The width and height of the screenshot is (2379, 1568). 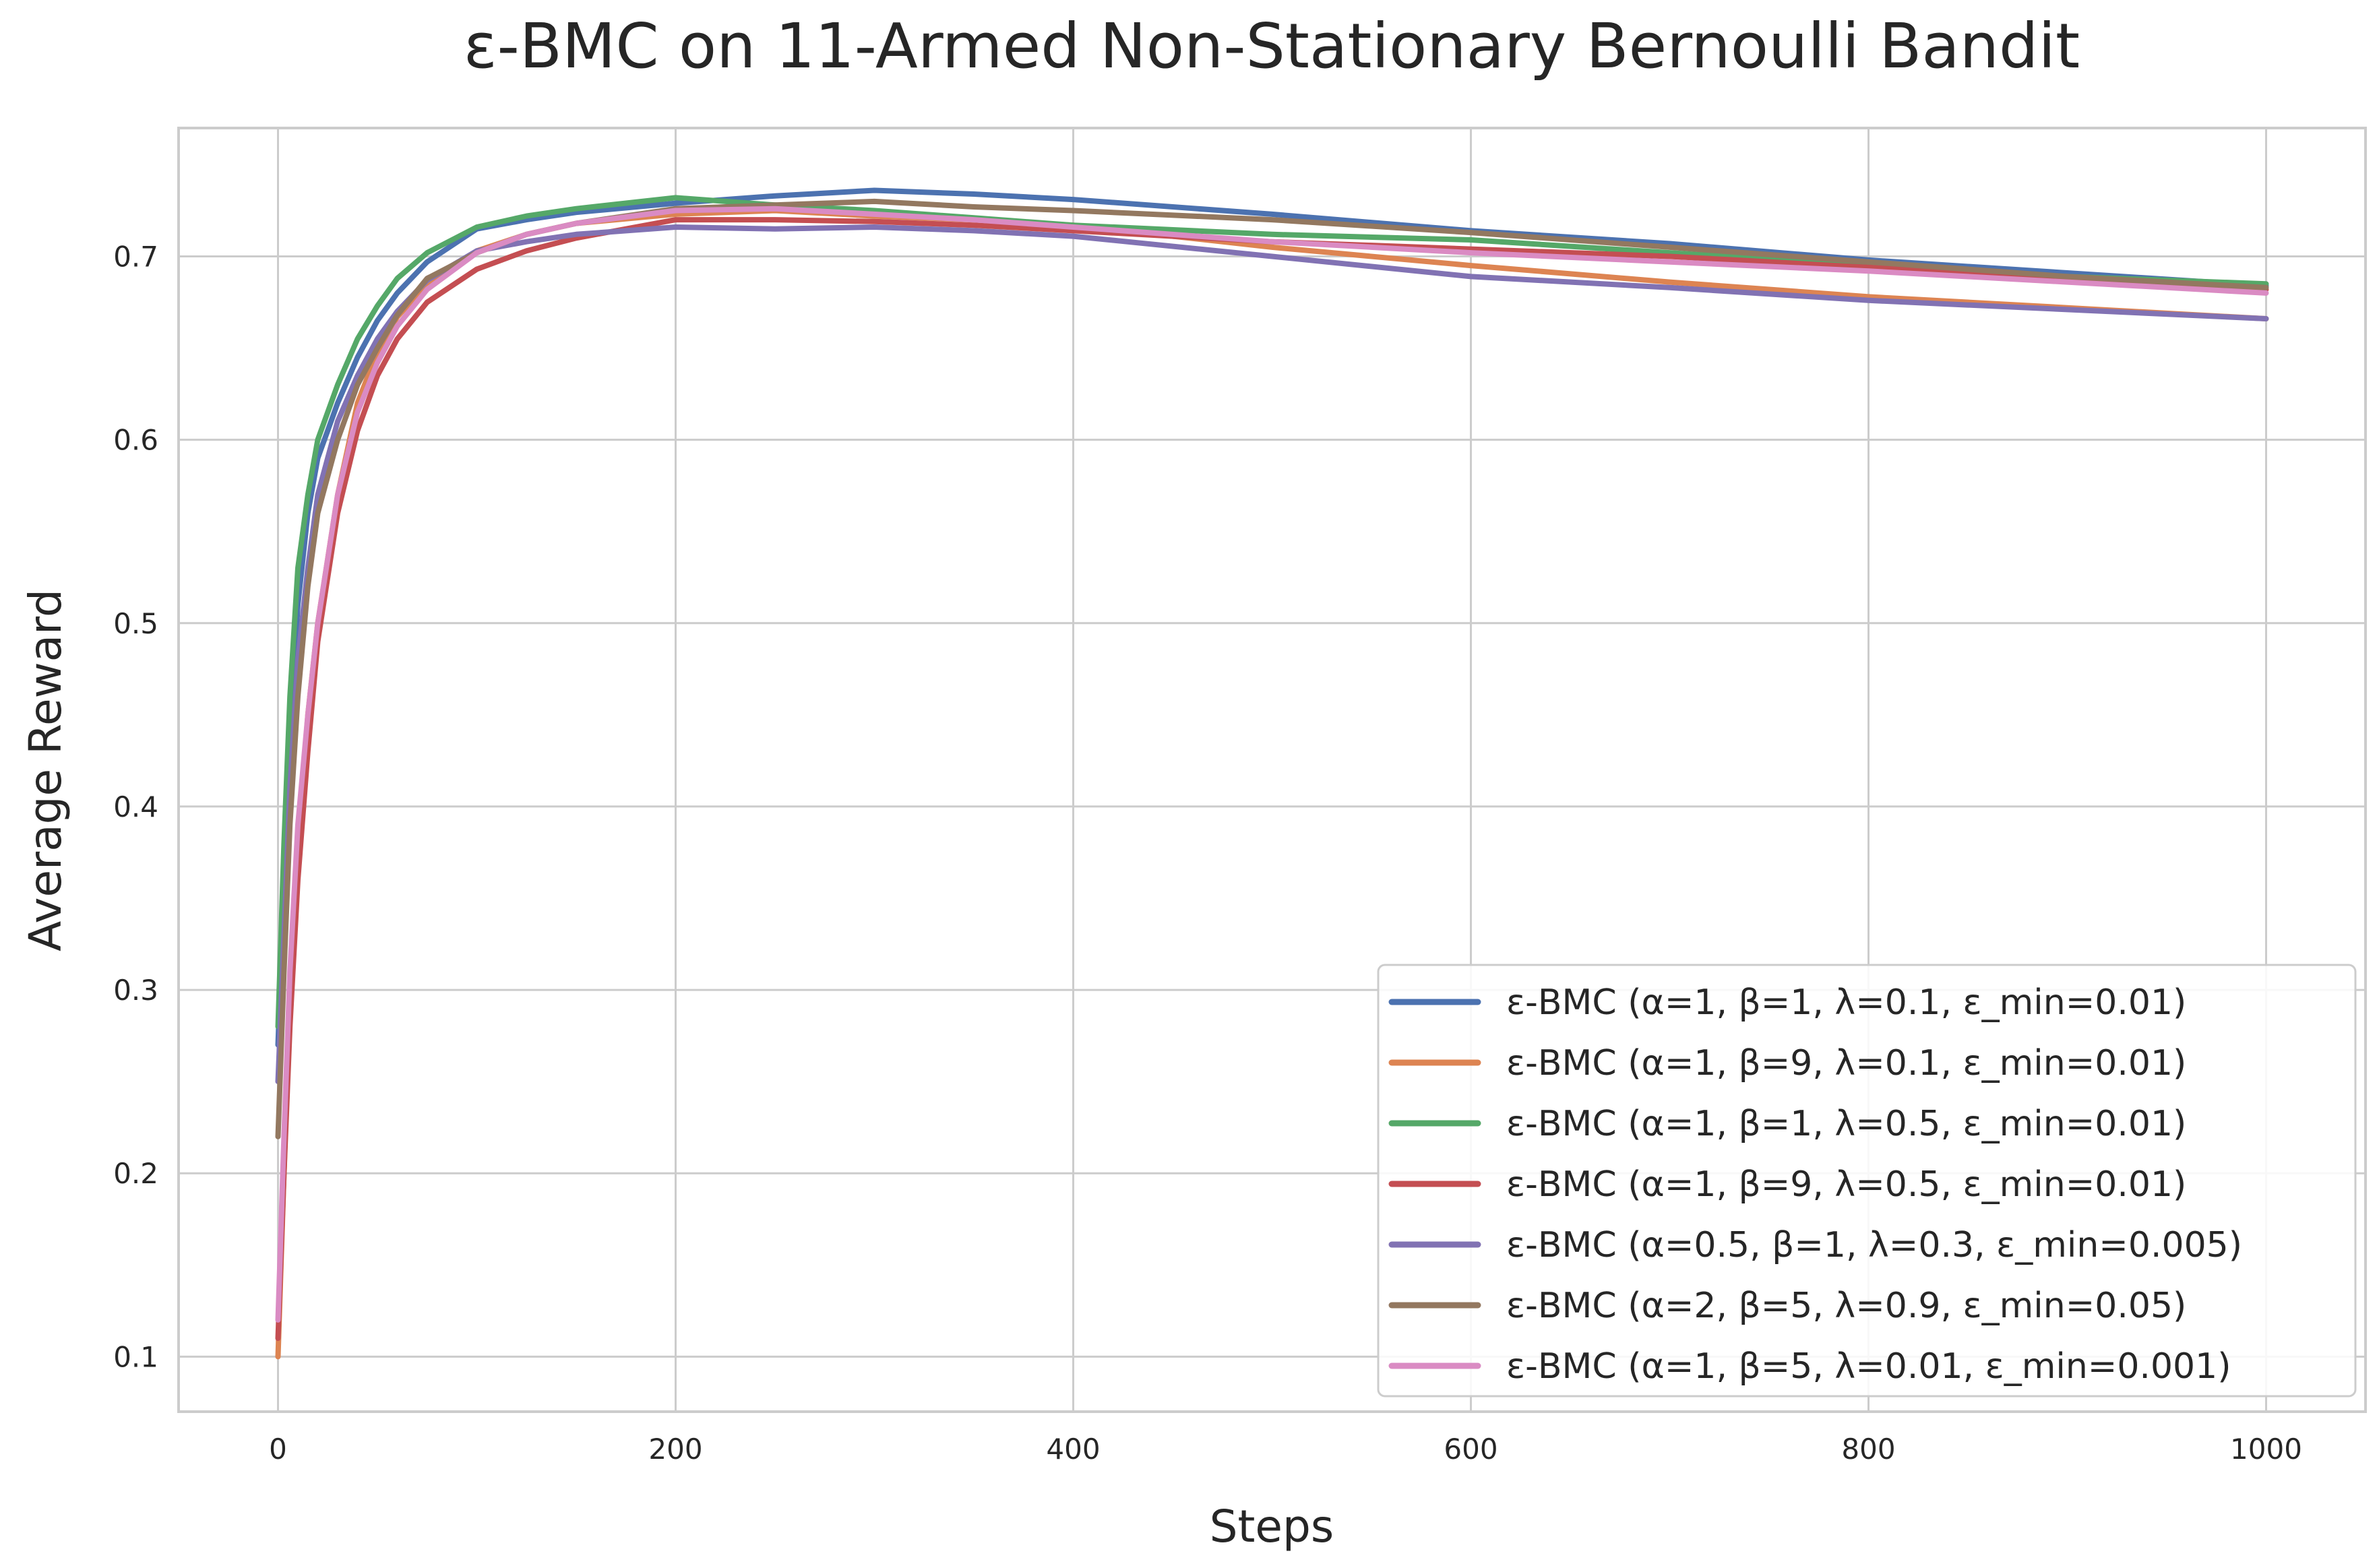 What do you see at coordinates (1272, 1527) in the screenshot?
I see `x-axis-label: Steps` at bounding box center [1272, 1527].